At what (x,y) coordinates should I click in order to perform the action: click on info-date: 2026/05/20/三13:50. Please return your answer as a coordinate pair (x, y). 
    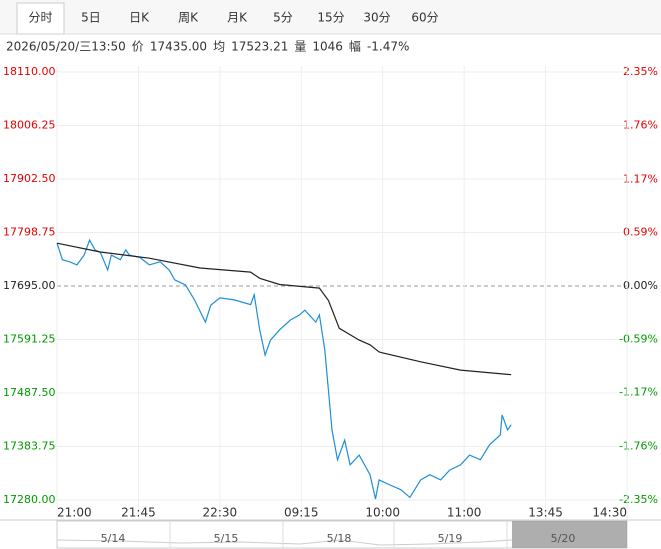
    Looking at the image, I should click on (66, 47).